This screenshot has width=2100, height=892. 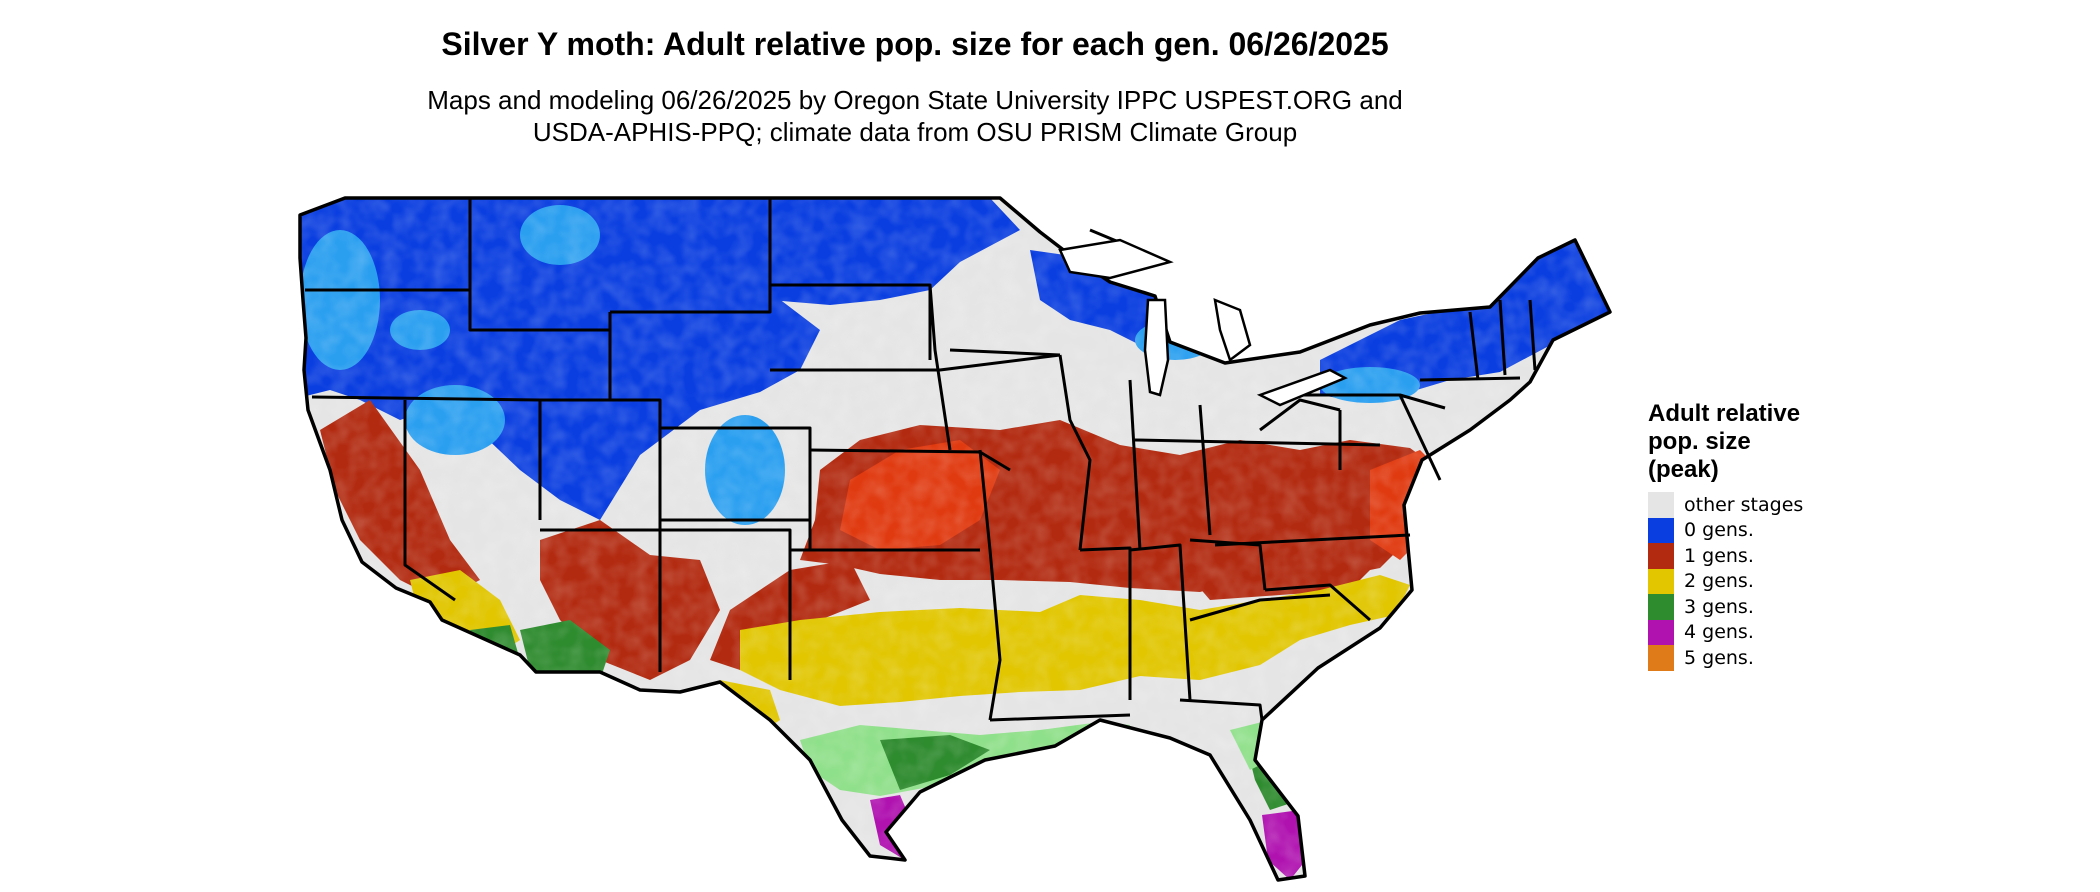 What do you see at coordinates (1719, 555) in the screenshot?
I see `legend-label: 1 gens.` at bounding box center [1719, 555].